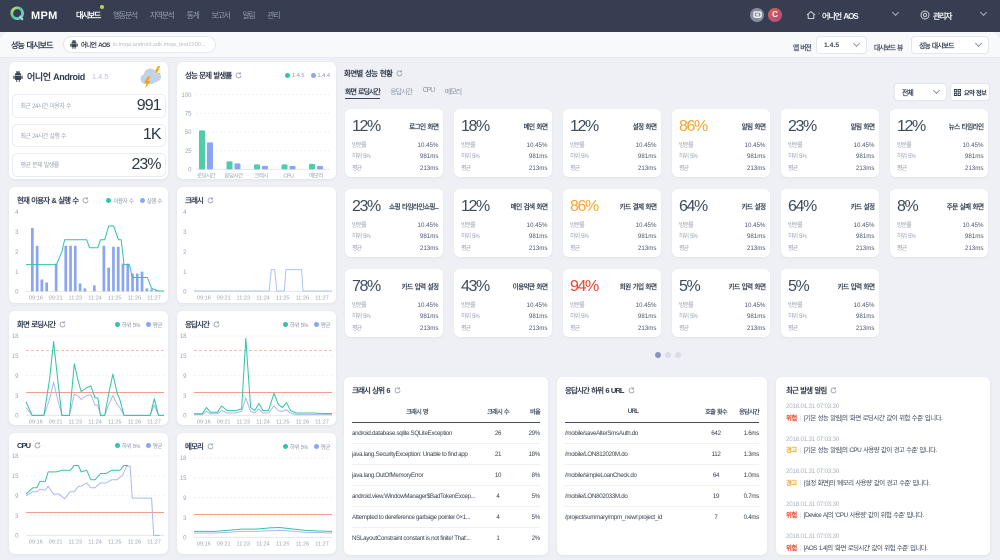  Describe the element at coordinates (188, 115) in the screenshot. I see `svg-text: 75` at that location.